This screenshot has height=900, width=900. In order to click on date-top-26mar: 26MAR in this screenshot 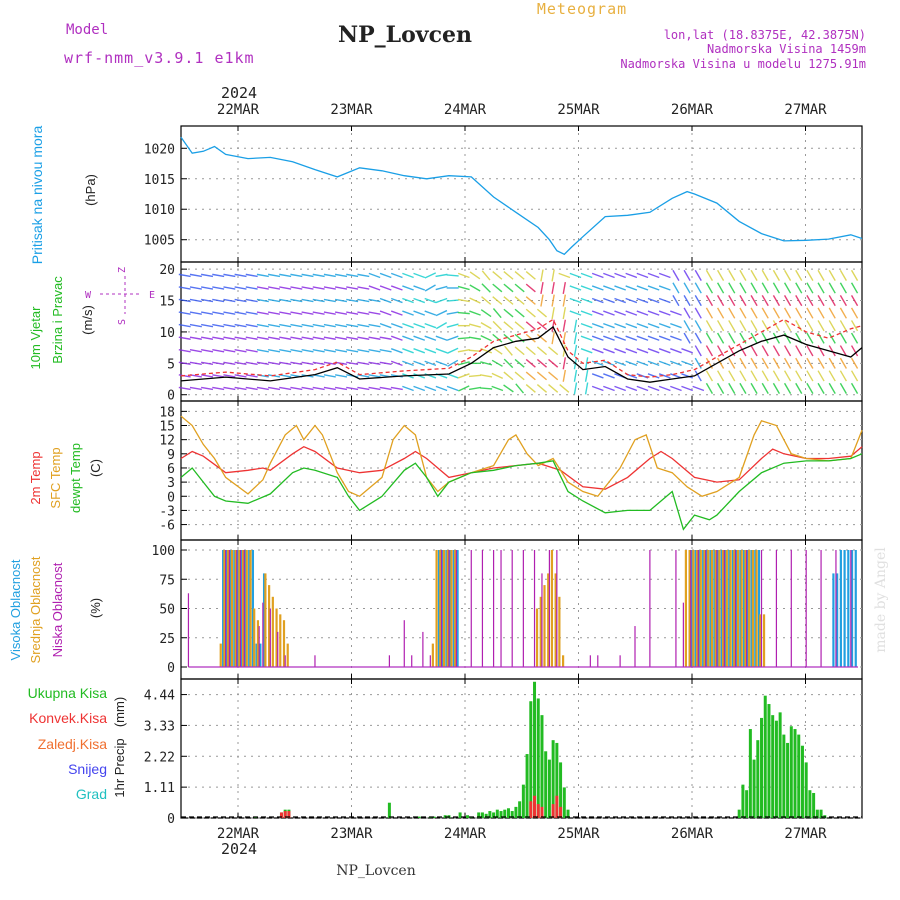, I will do `click(692, 110)`.